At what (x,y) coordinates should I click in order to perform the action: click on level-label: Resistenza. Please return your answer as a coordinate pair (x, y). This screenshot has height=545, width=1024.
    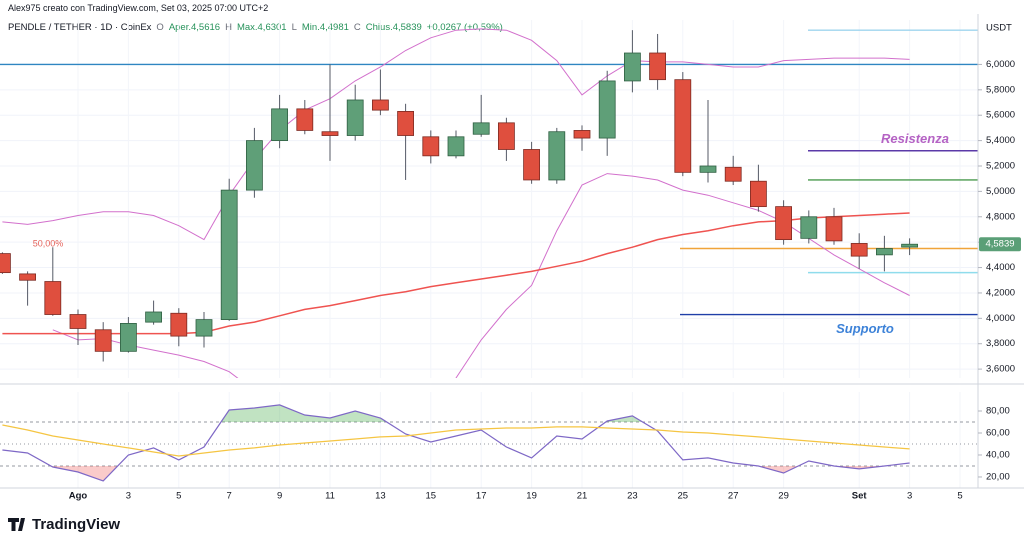
    Looking at the image, I should click on (915, 138).